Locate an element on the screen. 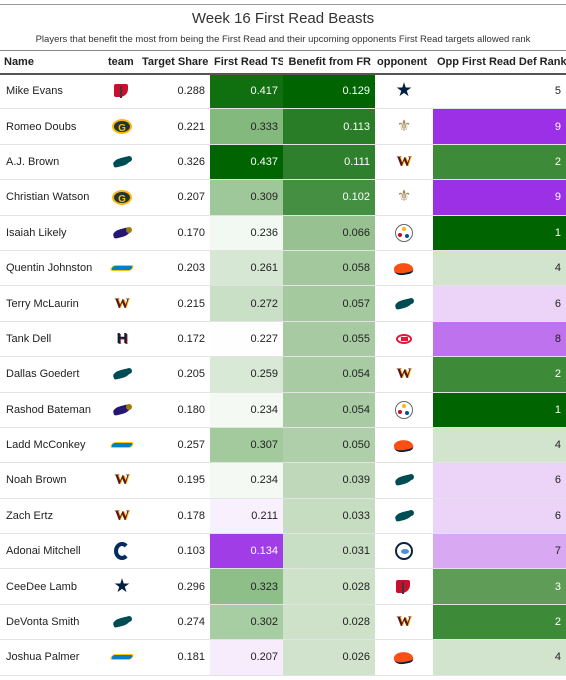 Image resolution: width=566 pixels, height=680 pixels. first-read-ts-value: 0.333 is located at coordinates (246, 126).